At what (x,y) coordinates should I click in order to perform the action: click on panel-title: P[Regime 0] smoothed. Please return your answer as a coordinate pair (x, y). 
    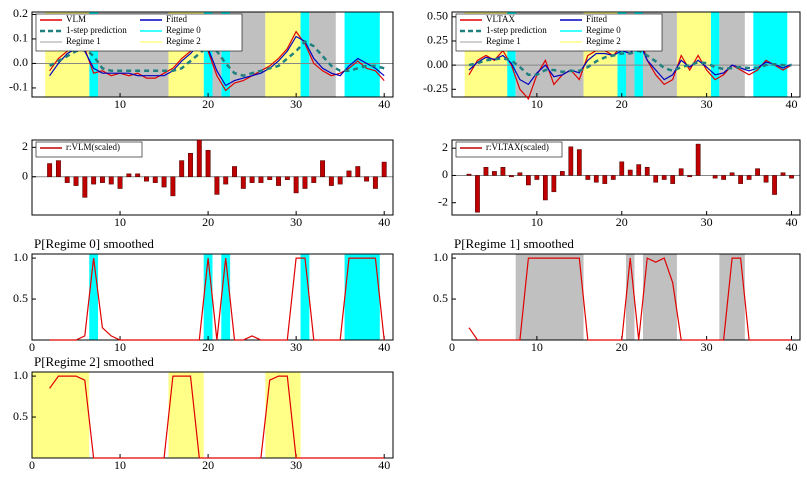
    Looking at the image, I should click on (94, 243).